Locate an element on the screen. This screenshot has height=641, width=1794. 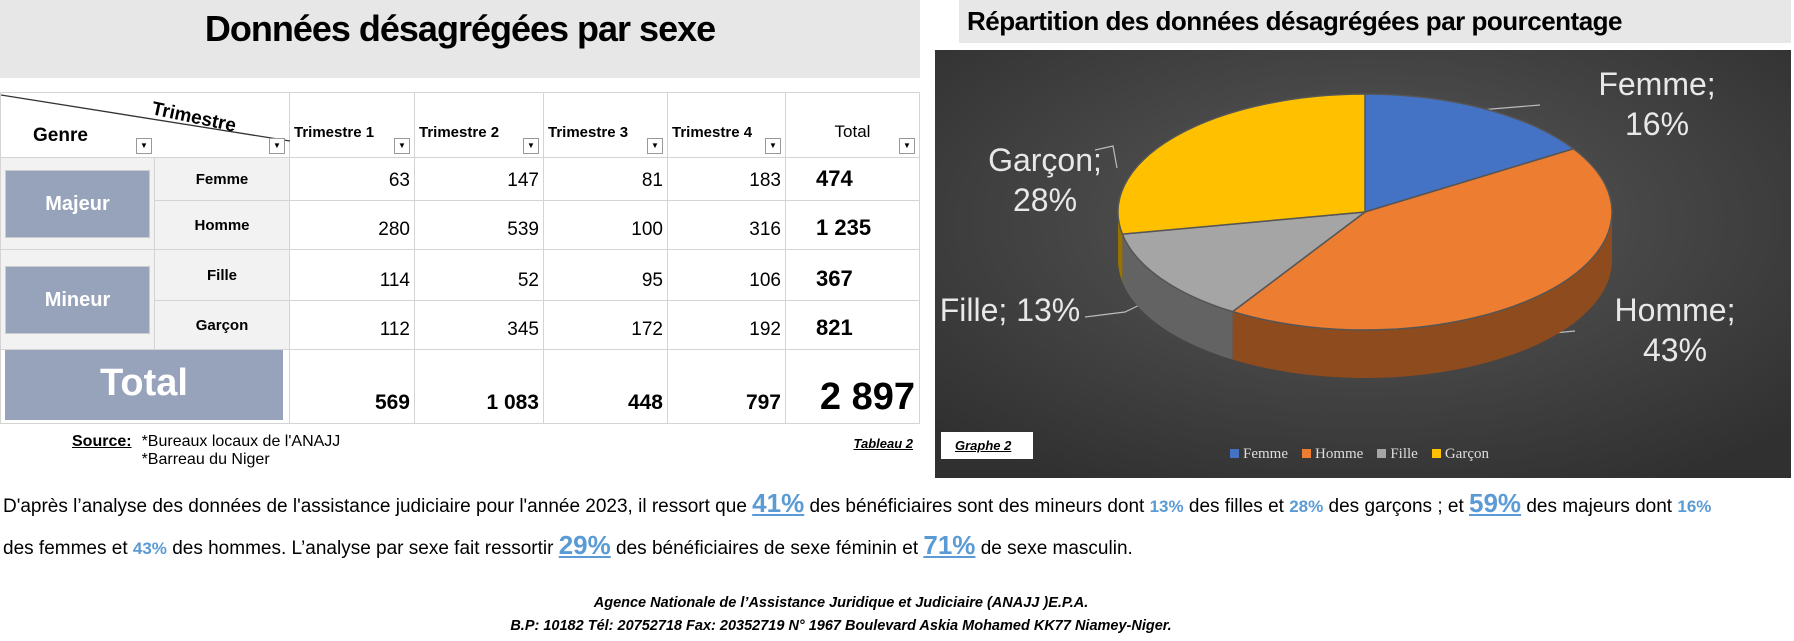
highlight: 59% is located at coordinates (1495, 503).